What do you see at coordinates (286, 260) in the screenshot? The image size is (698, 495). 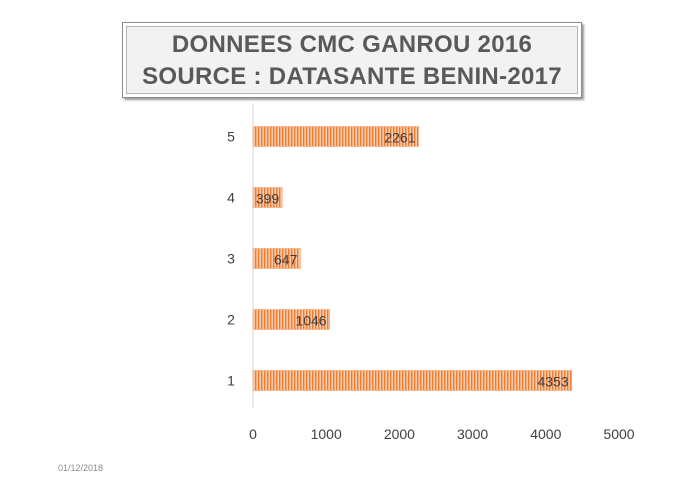 I see `data-label-3: 647` at bounding box center [286, 260].